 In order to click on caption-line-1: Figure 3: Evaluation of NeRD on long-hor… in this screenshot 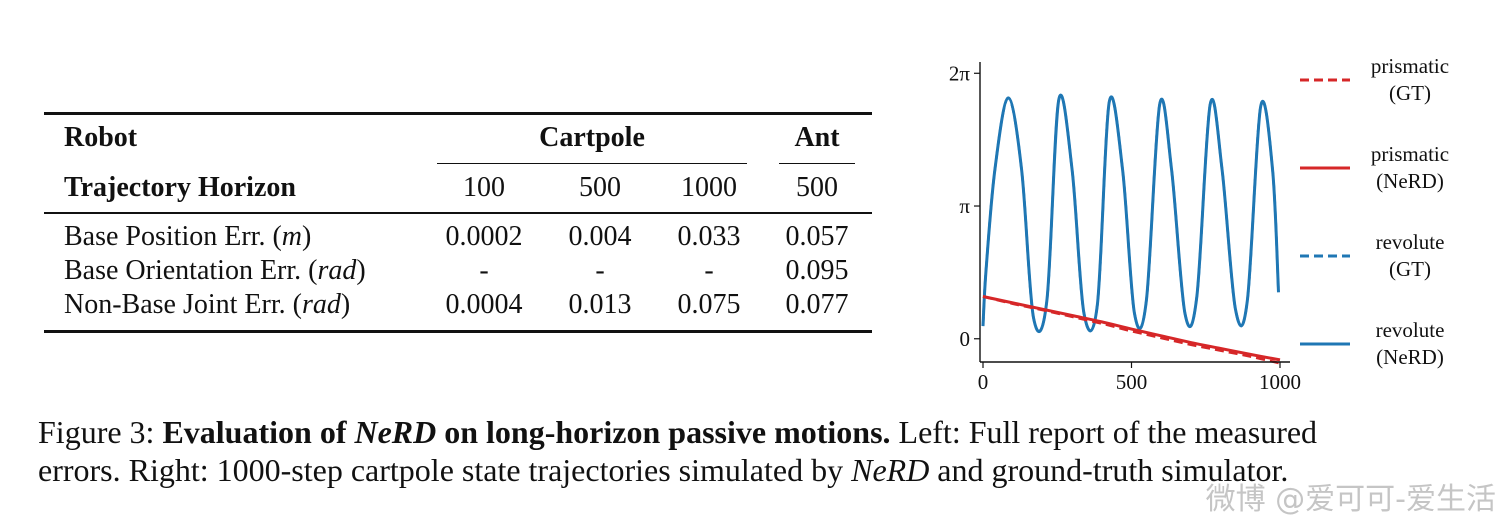, I will do `click(678, 432)`.